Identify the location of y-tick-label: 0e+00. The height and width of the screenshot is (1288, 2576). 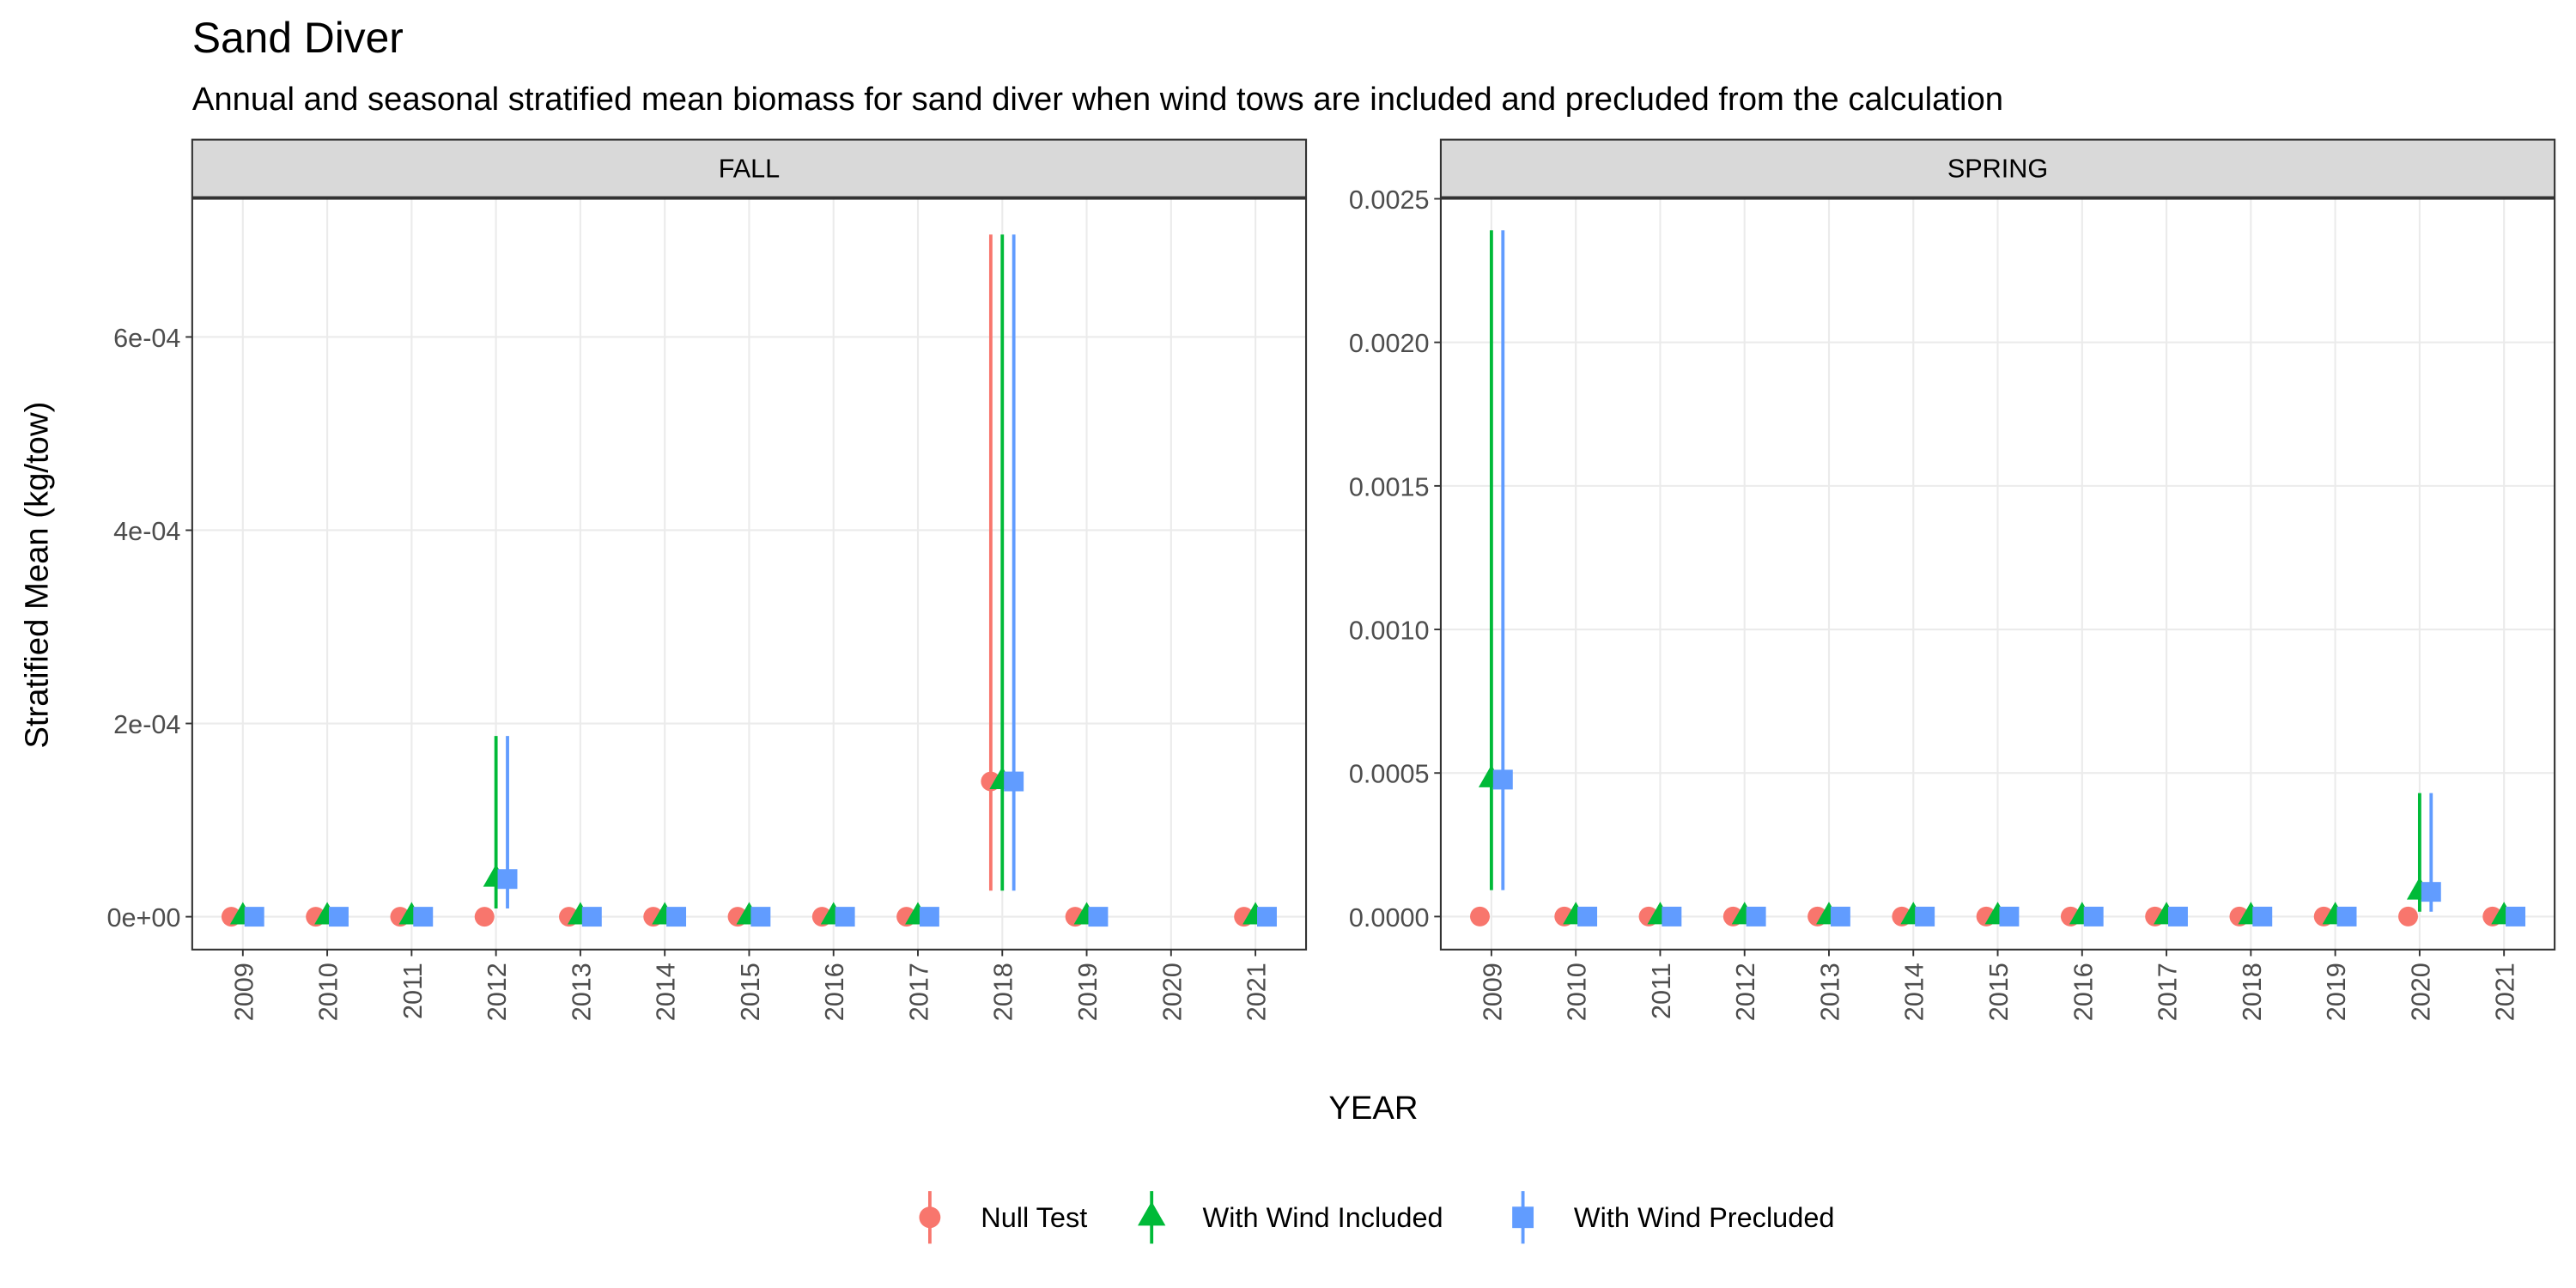
(143, 918).